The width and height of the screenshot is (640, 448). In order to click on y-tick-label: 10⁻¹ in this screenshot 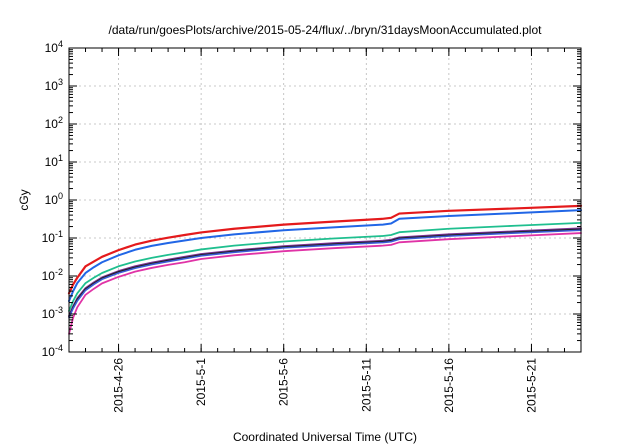, I will do `click(52, 237)`.